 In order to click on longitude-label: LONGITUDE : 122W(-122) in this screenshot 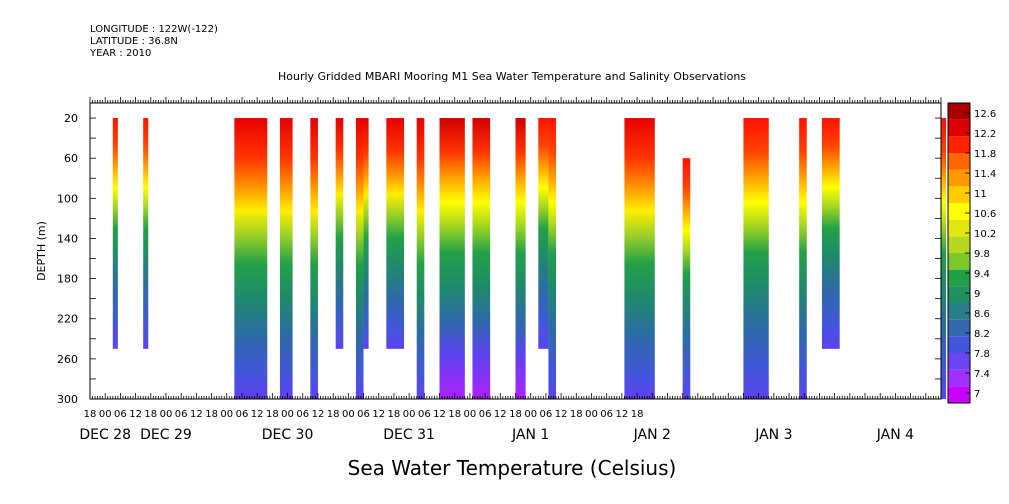, I will do `click(154, 29)`.